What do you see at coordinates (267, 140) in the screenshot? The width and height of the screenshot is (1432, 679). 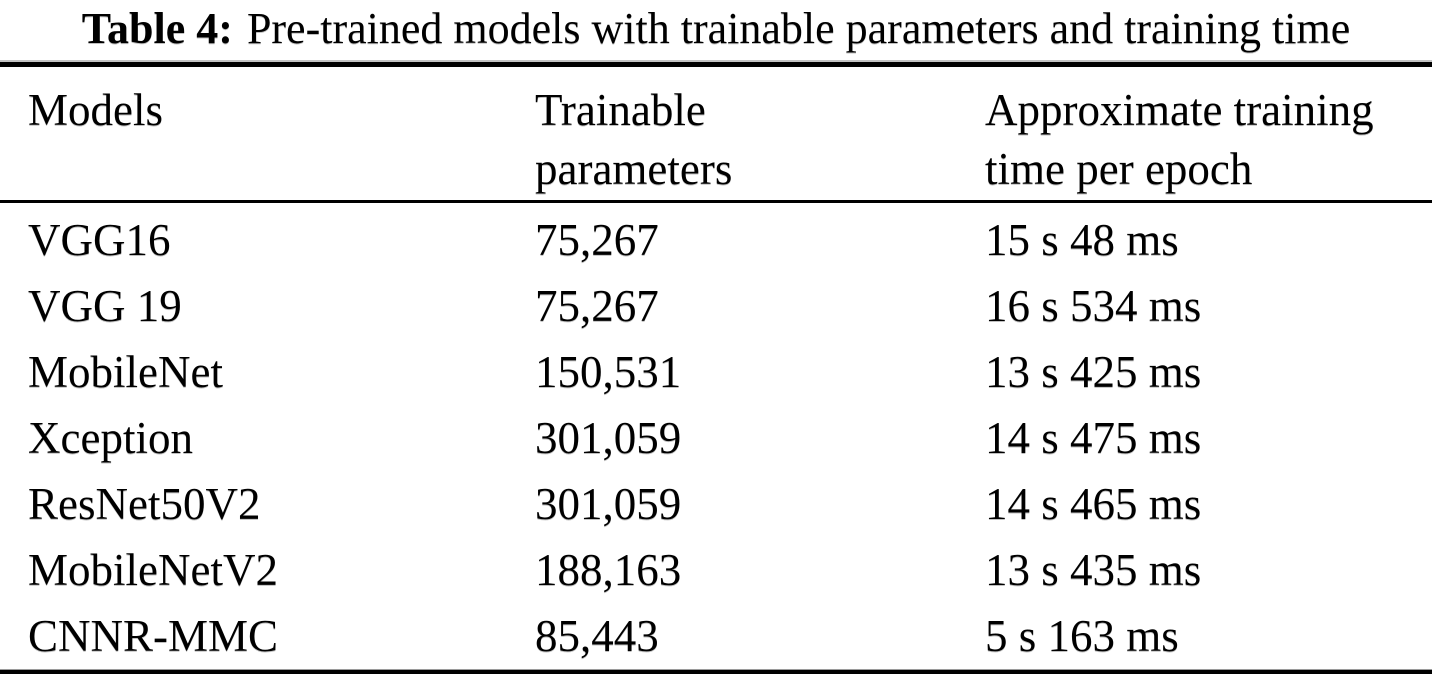 I see `column-header-models: Models` at bounding box center [267, 140].